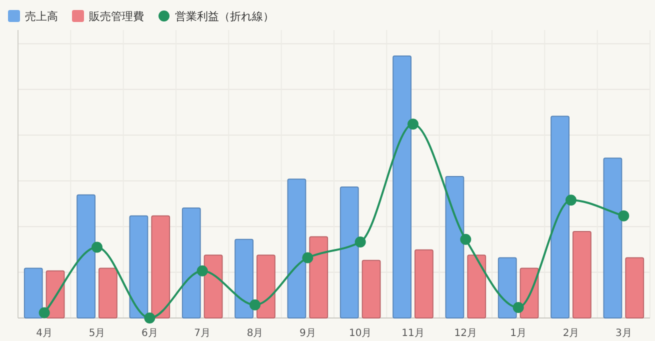 Image resolution: width=655 pixels, height=341 pixels. Describe the element at coordinates (41, 16) in the screenshot. I see `legend-label: 売上高` at that location.